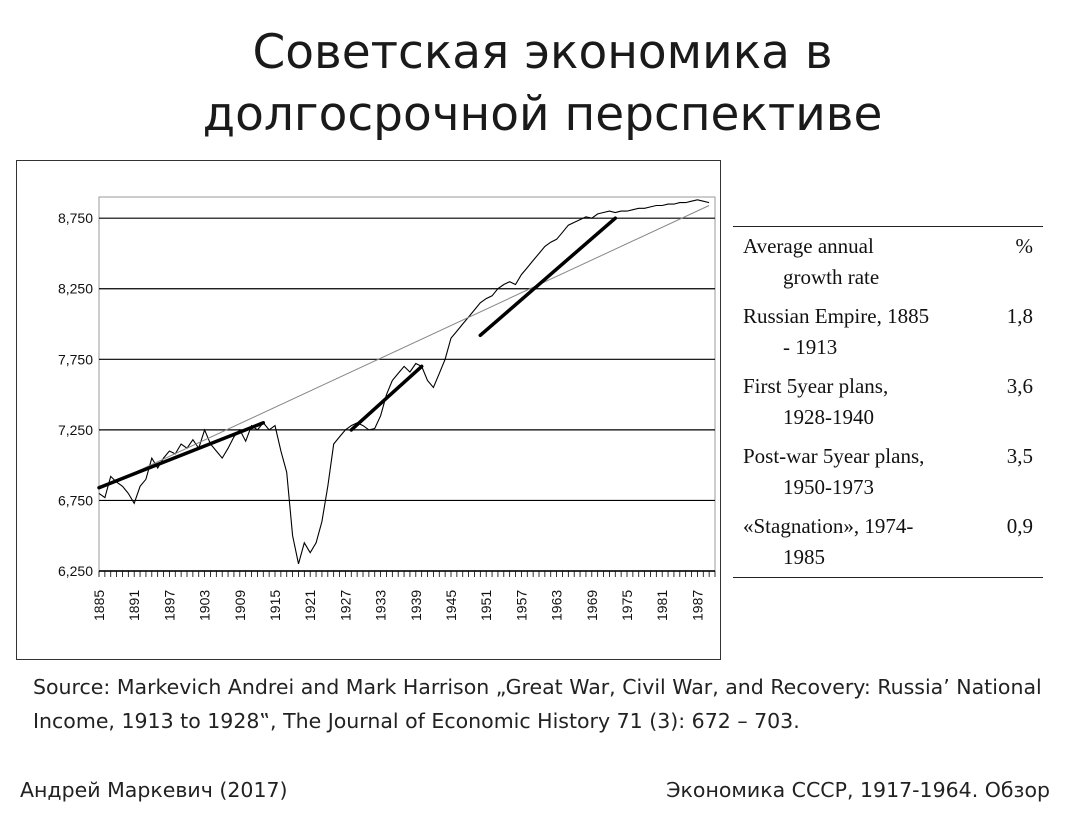  I want to click on x-tick-label: 1963, so click(557, 605).